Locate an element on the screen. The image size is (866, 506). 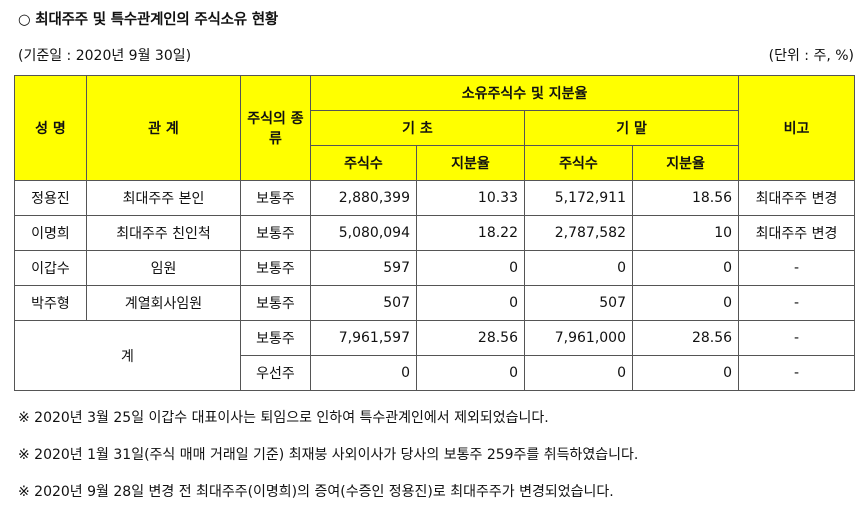
cell-begin-shares: 5,080,094 is located at coordinates (363, 233).